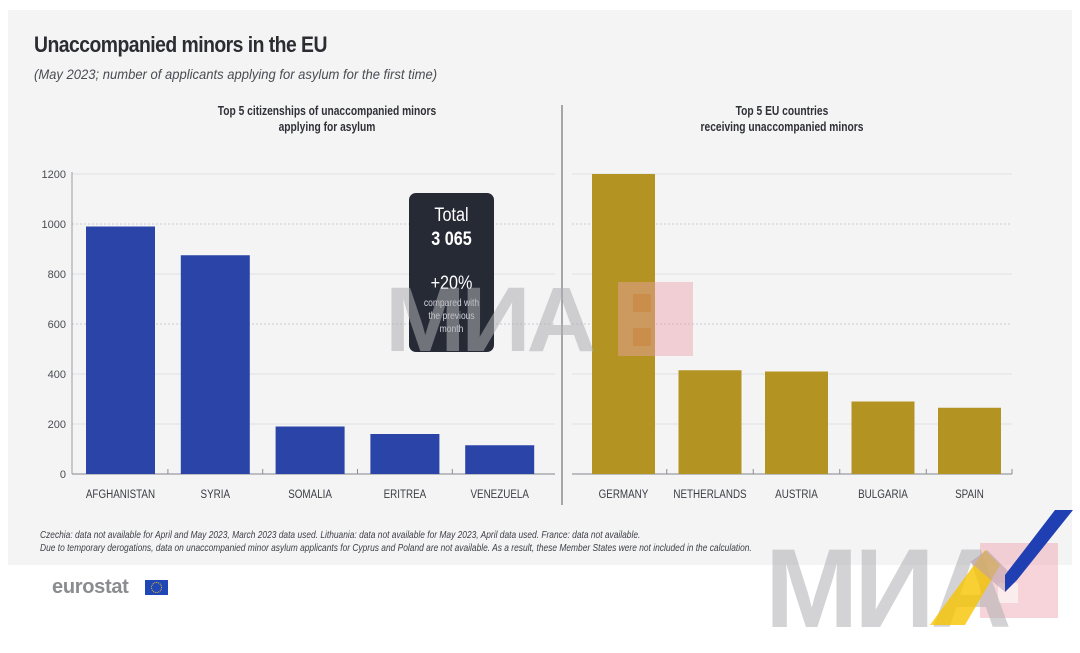 Image resolution: width=1080 pixels, height=653 pixels. I want to click on bar-eritrea, so click(405, 454).